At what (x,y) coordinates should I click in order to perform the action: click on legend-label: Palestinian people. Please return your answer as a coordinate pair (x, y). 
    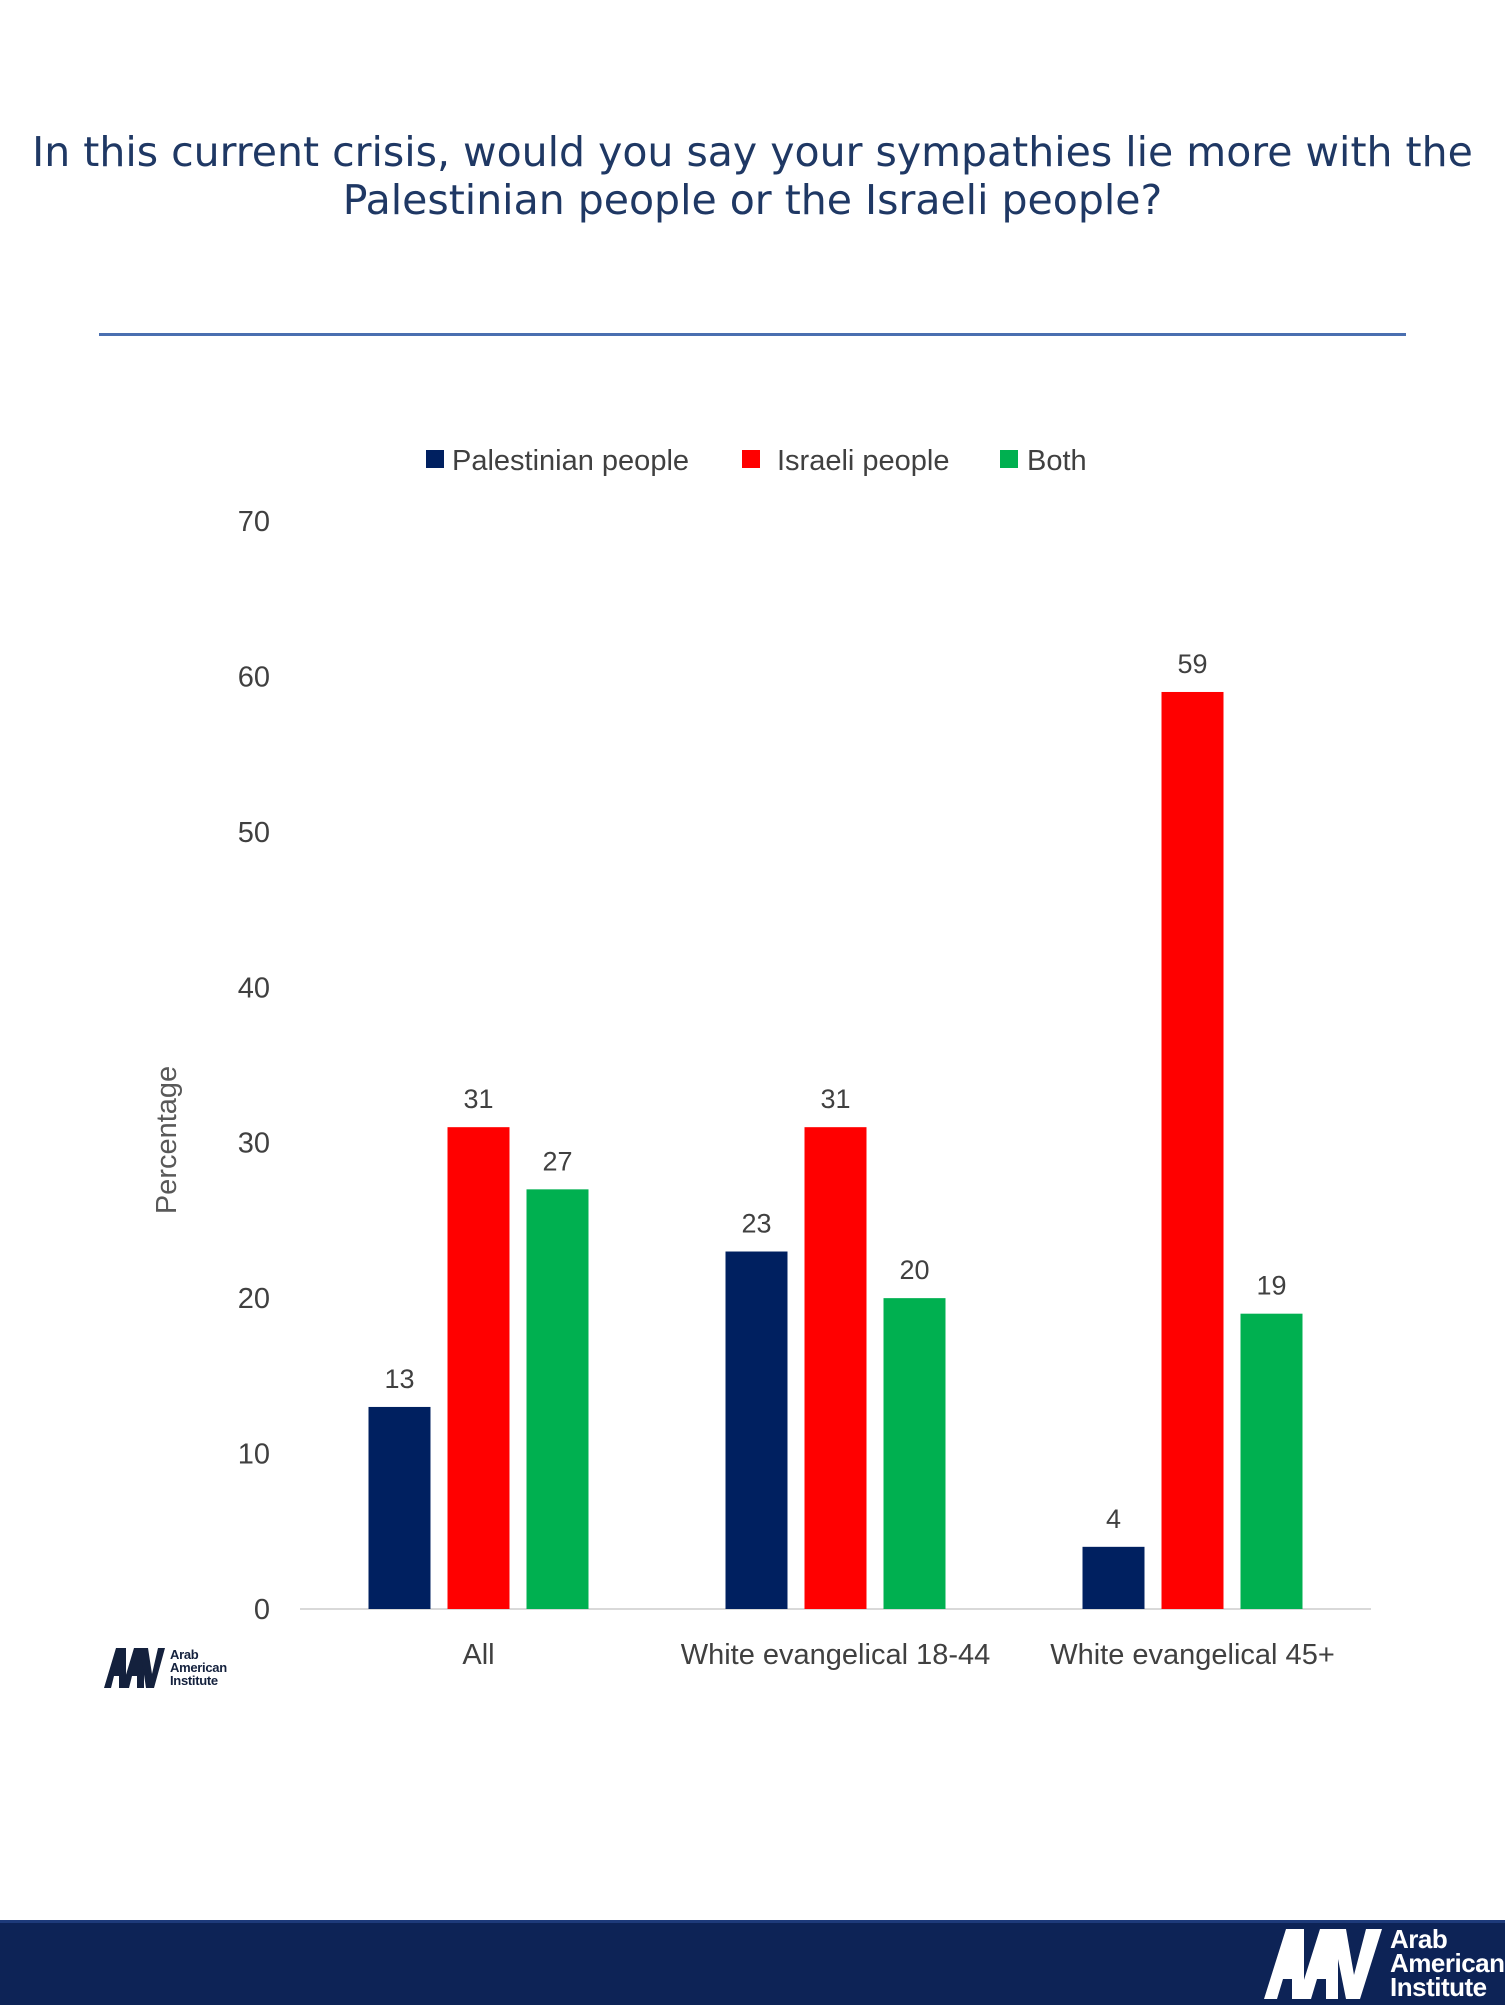
    Looking at the image, I should click on (570, 461).